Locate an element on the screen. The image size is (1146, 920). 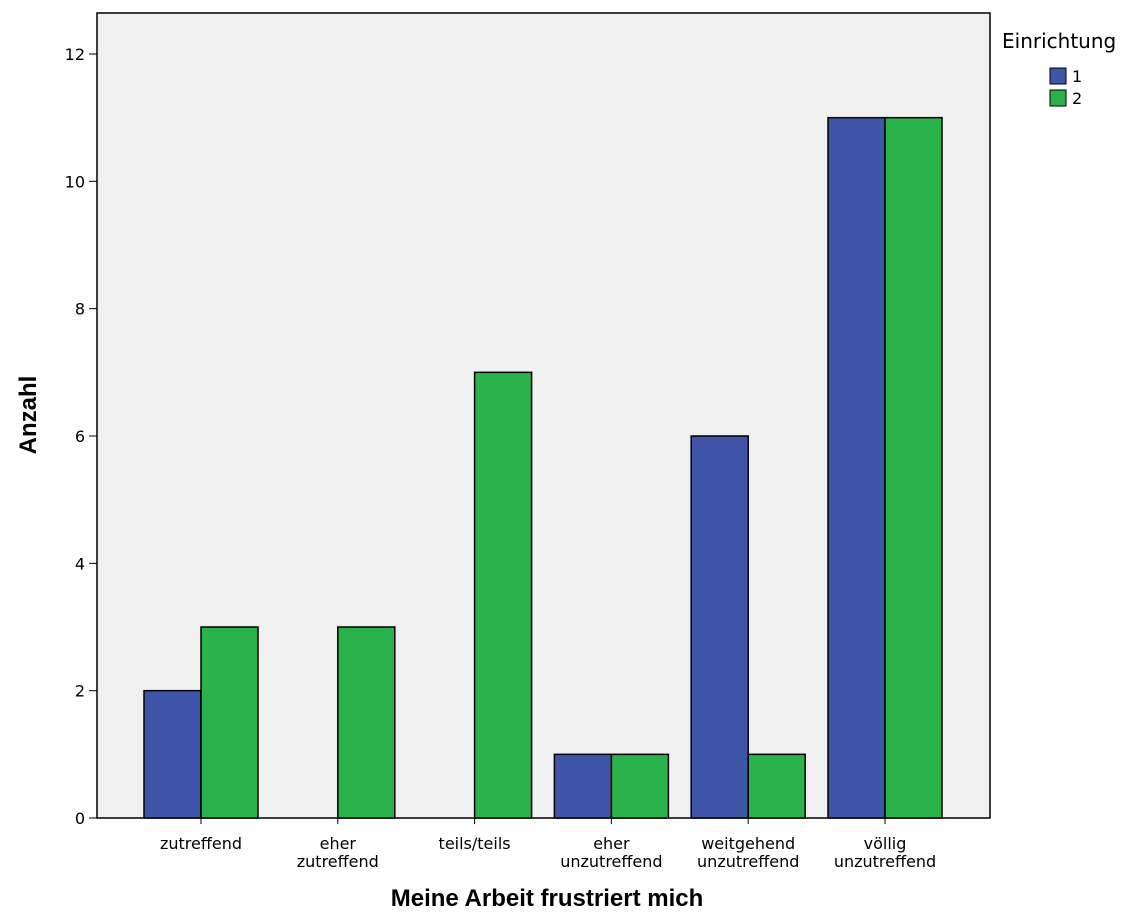
legend-title: Einrichtung is located at coordinates (1059, 41).